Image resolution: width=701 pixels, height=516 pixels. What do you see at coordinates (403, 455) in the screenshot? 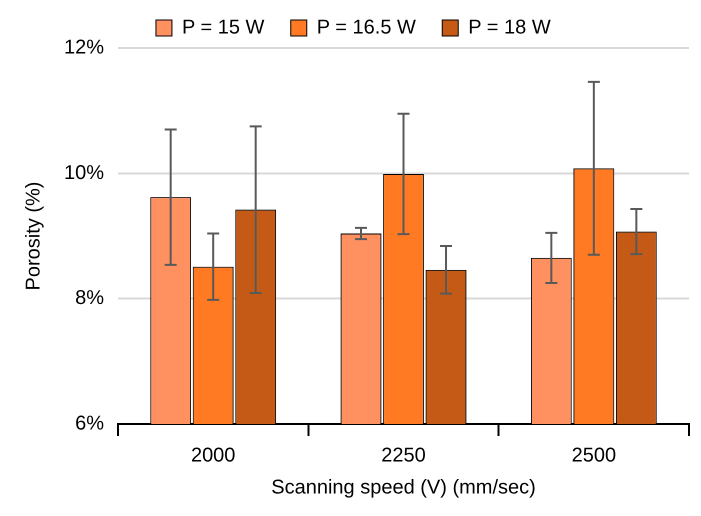
I see `x-tick-label: 2250` at bounding box center [403, 455].